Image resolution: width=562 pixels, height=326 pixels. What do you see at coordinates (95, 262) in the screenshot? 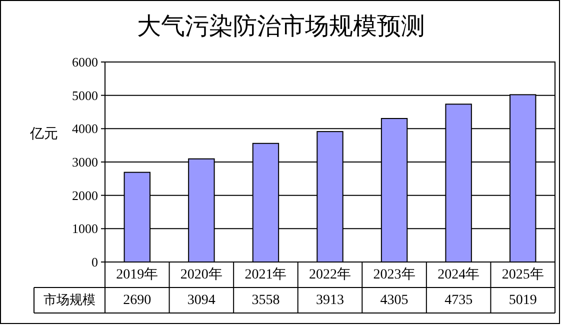
I see `y-tick-label: 0` at bounding box center [95, 262].